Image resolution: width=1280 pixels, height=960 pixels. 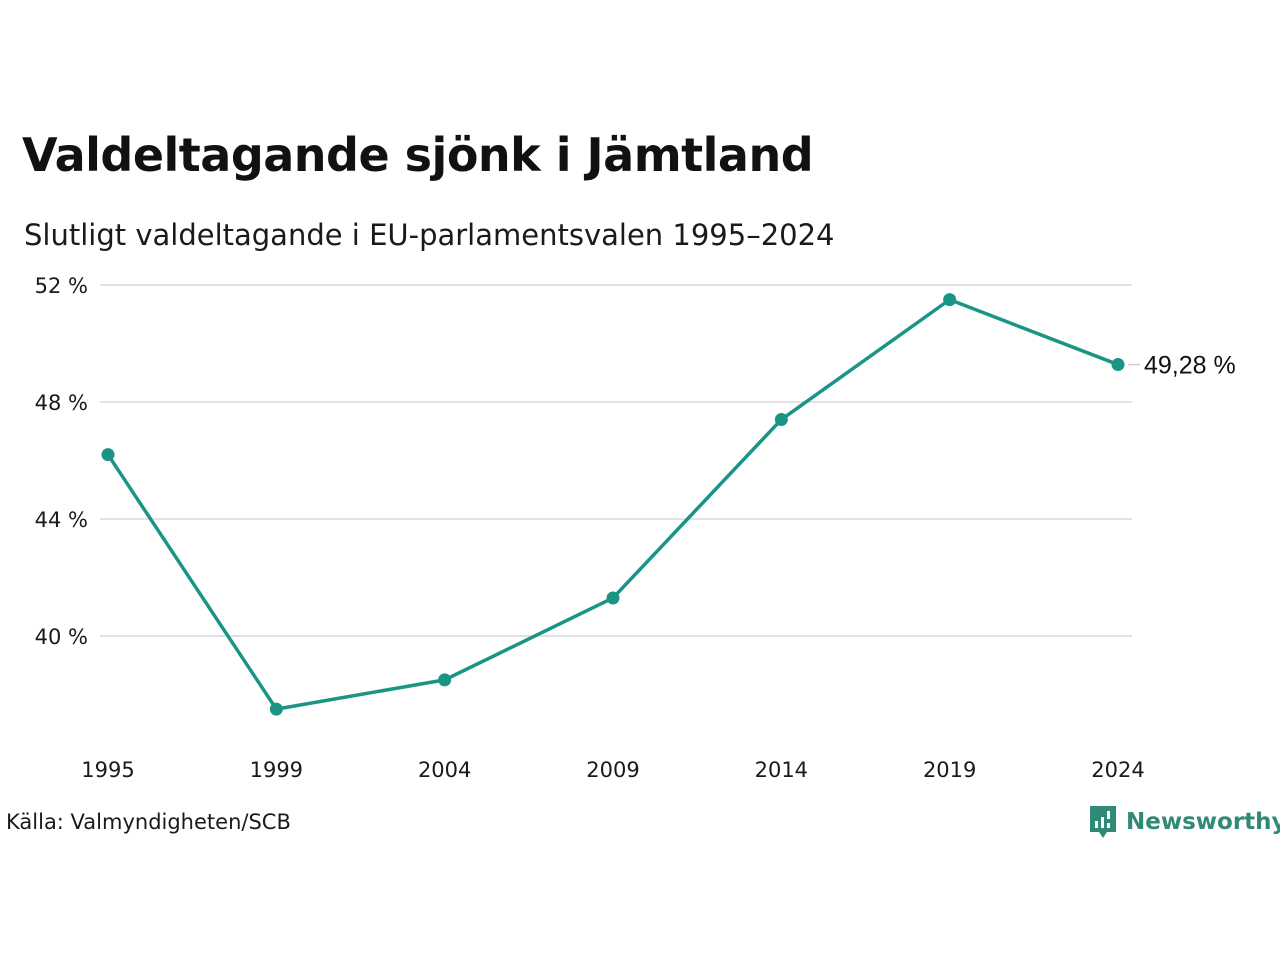 I want to click on brand-name: Newsworthy, so click(x=1203, y=822).